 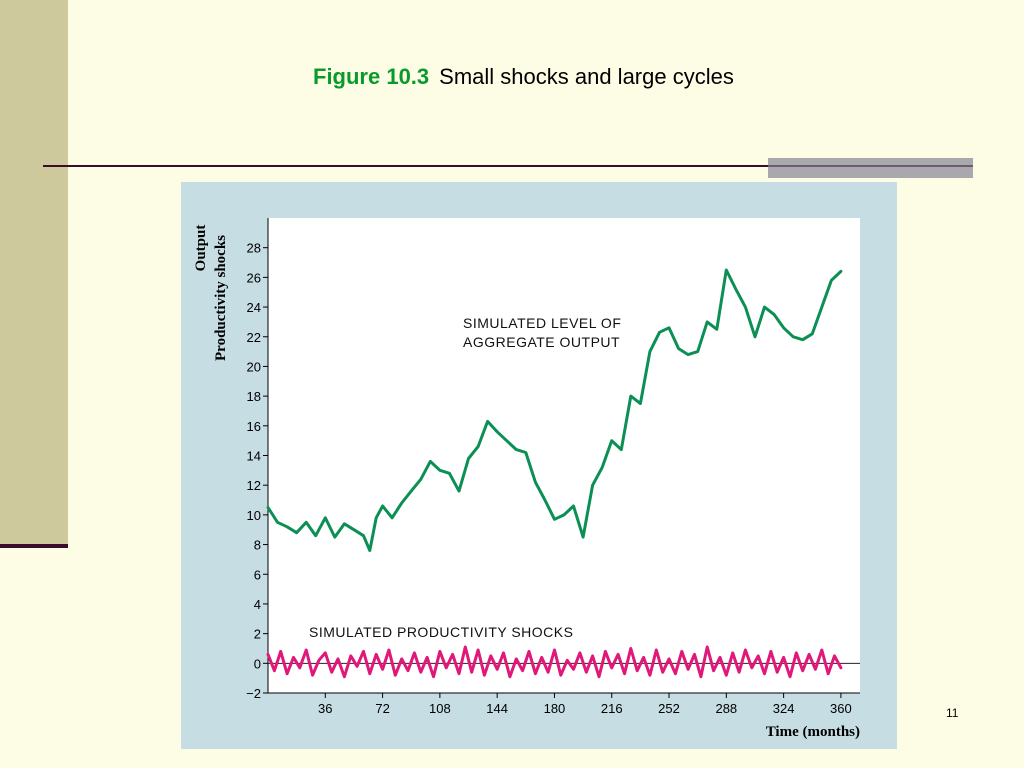 What do you see at coordinates (254, 366) in the screenshot?
I see `y-tick-label: 20` at bounding box center [254, 366].